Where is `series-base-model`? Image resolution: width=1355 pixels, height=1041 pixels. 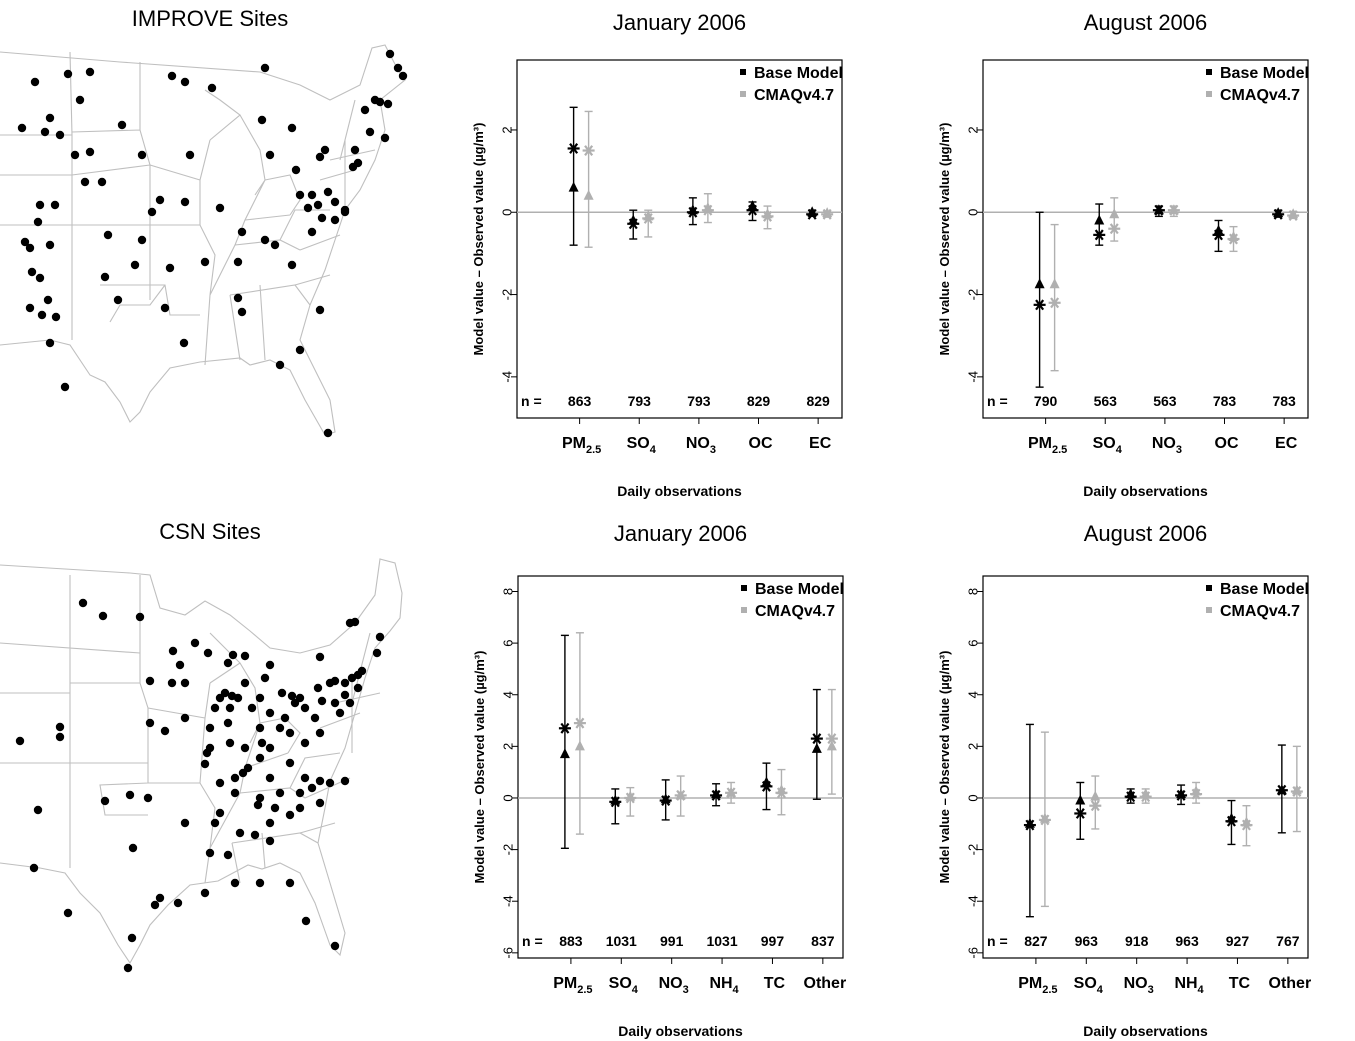 series-base-model is located at coordinates (1155, 820).